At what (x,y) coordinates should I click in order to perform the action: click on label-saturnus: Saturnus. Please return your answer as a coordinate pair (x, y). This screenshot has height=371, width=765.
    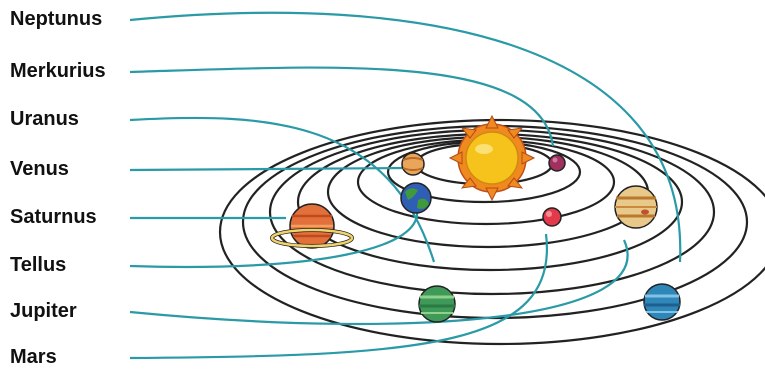
    Looking at the image, I should click on (53, 217).